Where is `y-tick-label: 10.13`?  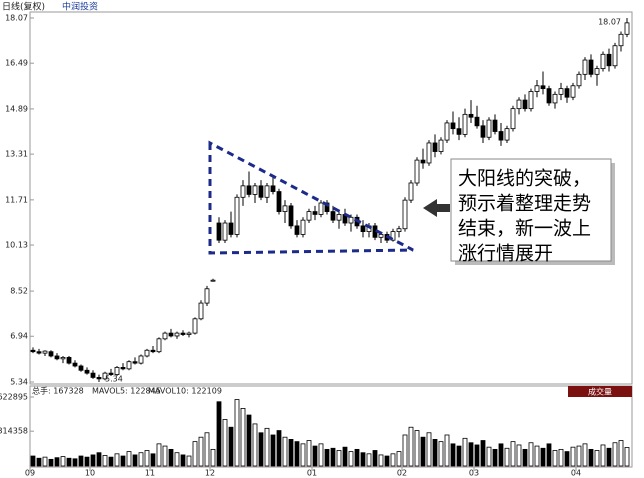
y-tick-label: 10.13 is located at coordinates (16, 245).